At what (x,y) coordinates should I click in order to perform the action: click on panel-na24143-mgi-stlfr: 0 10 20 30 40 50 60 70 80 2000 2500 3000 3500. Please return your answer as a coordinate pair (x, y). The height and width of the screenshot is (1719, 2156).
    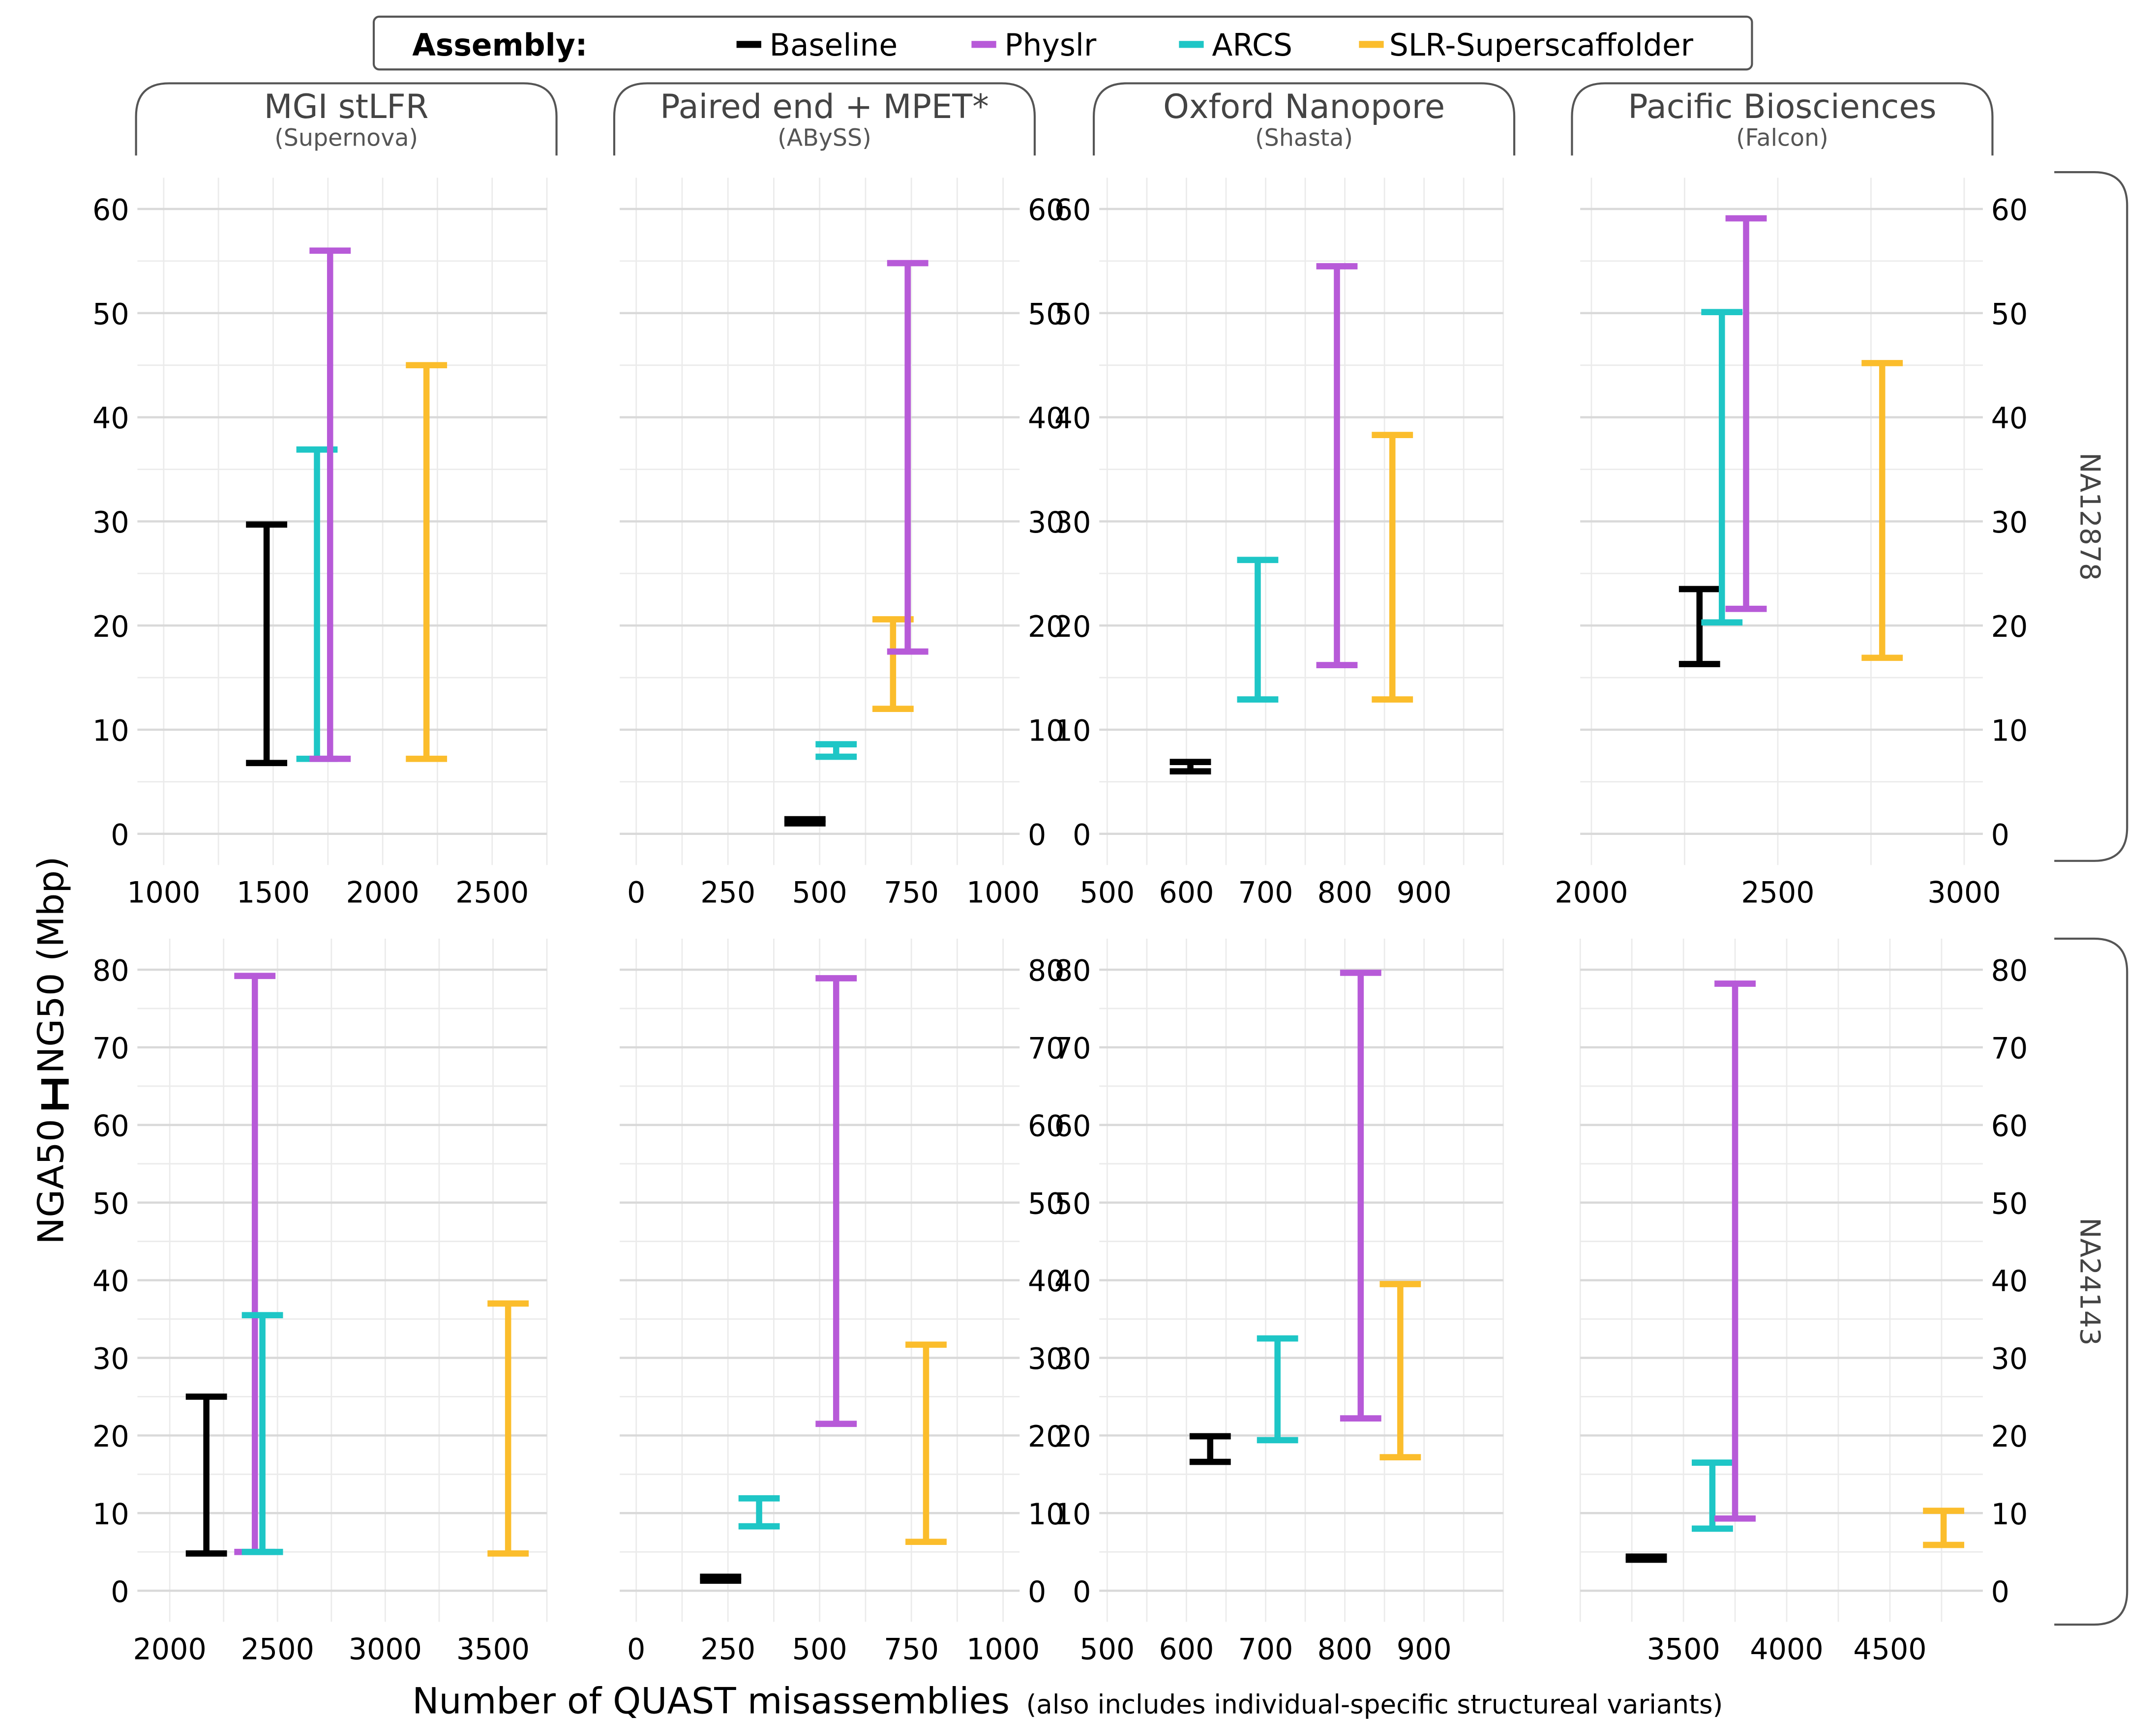
    Looking at the image, I should click on (320, 1302).